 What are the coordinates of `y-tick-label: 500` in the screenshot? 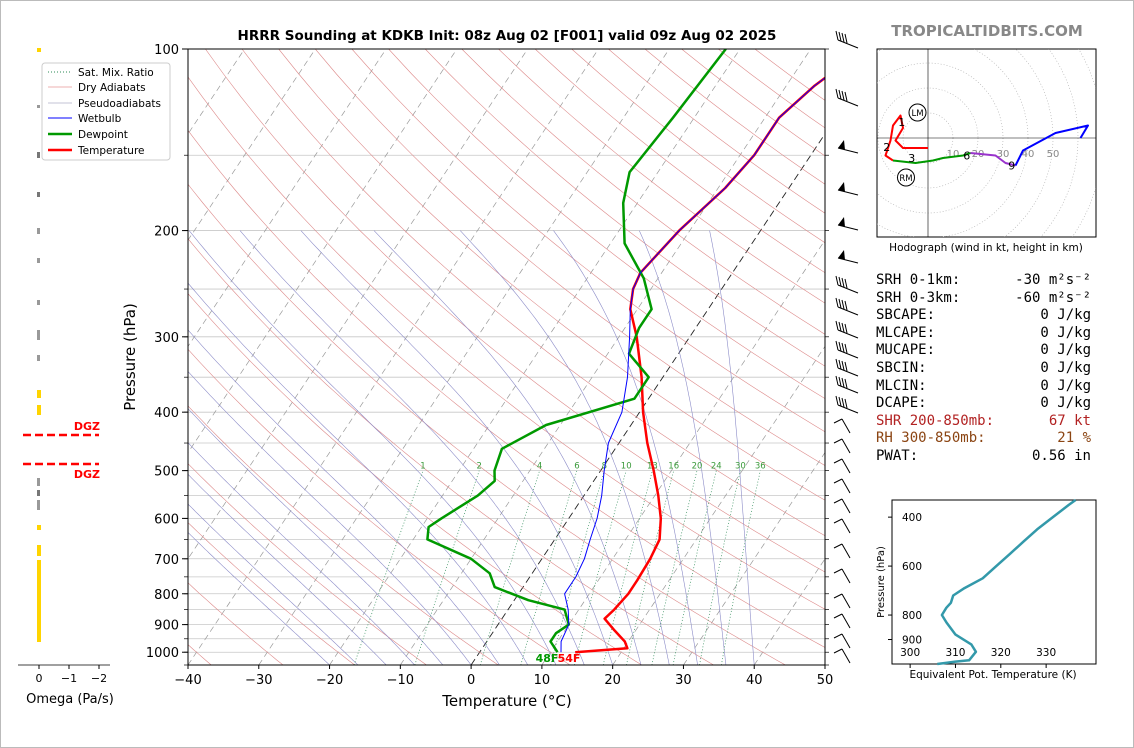 It's located at (166, 472).